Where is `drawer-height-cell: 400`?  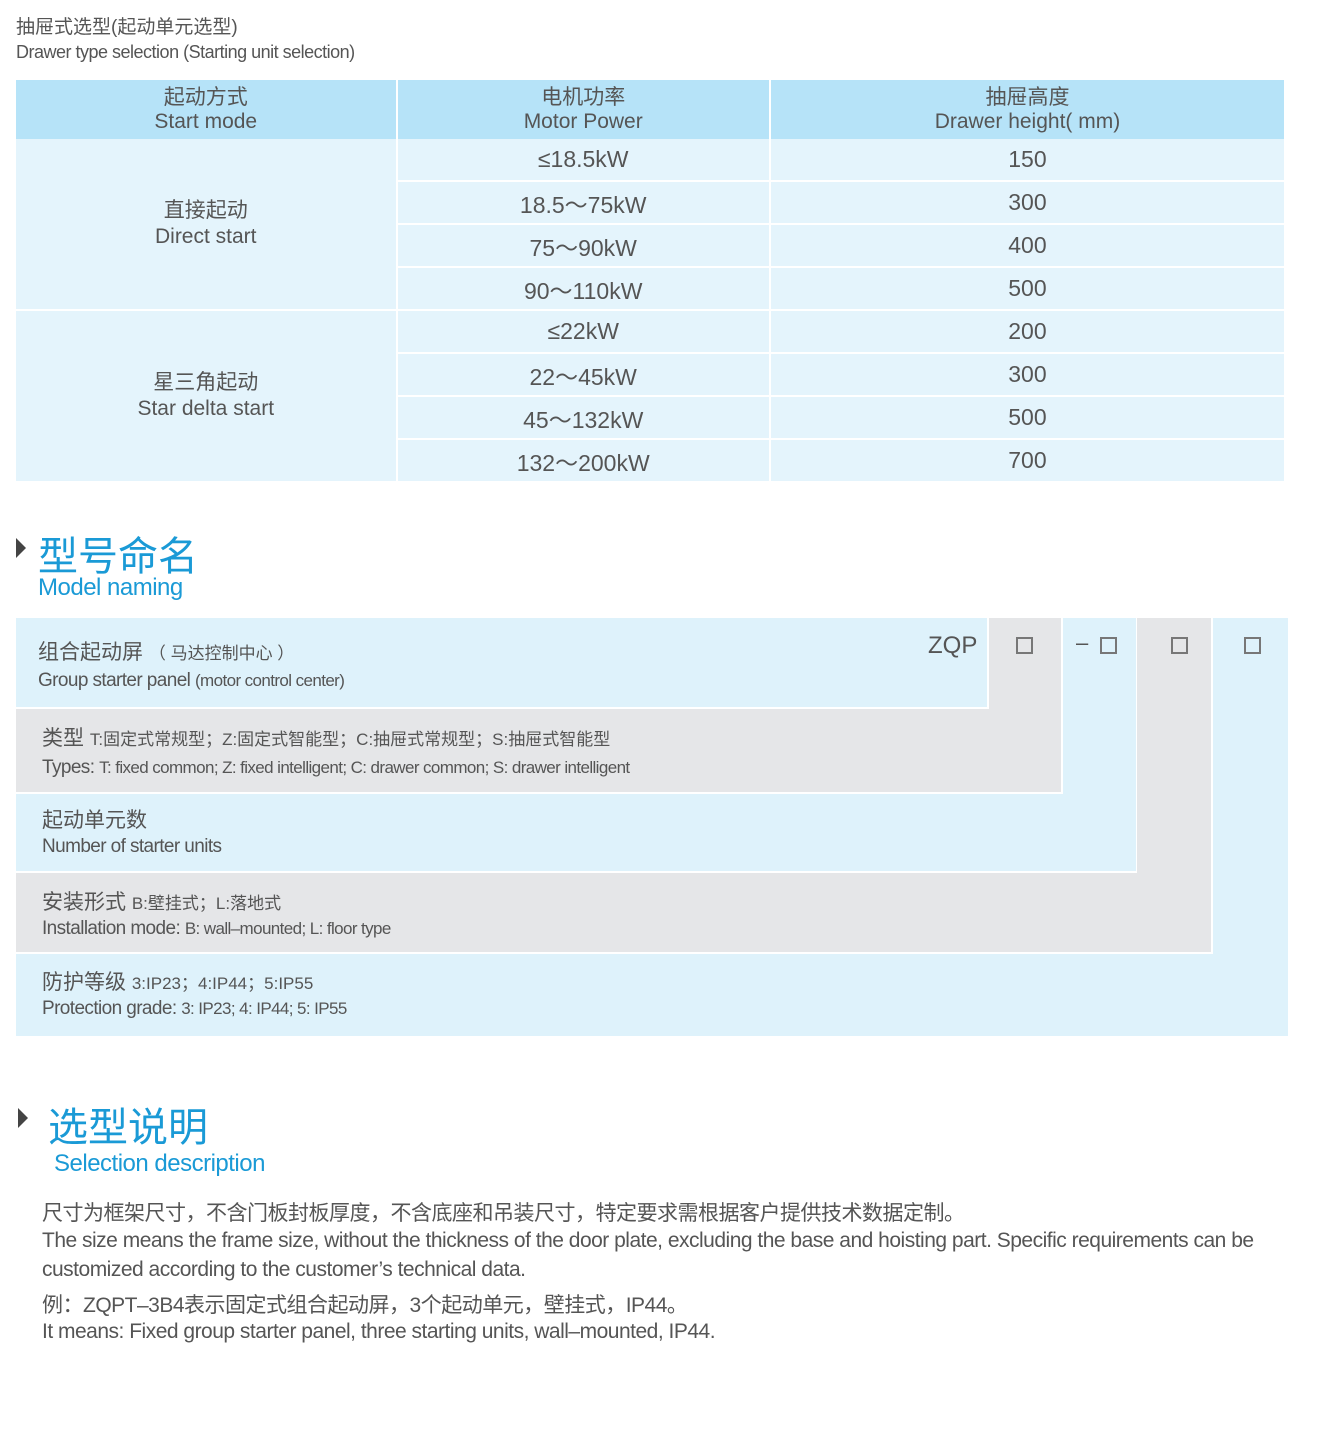
drawer-height-cell: 400 is located at coordinates (1026, 246).